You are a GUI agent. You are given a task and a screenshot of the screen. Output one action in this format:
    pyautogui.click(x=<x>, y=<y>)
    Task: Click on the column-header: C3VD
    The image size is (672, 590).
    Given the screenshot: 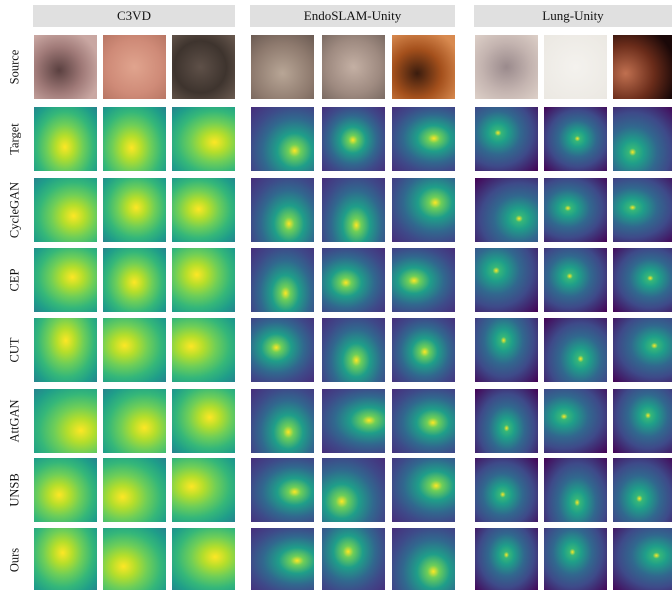 What is the action you would take?
    pyautogui.click(x=134, y=16)
    